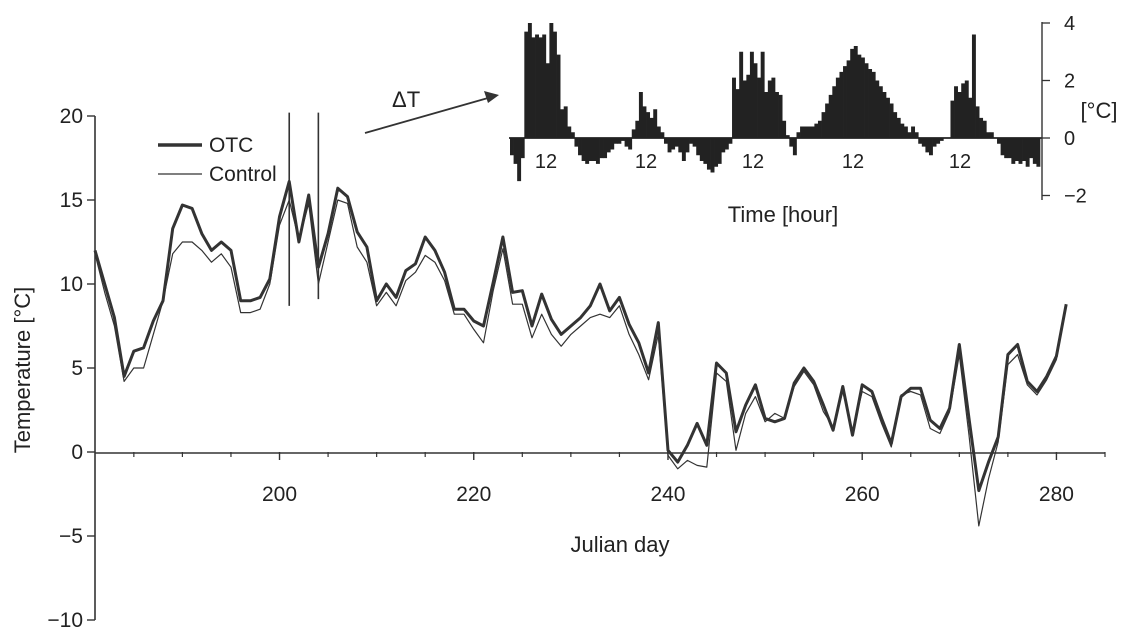 The width and height of the screenshot is (1148, 628). Describe the element at coordinates (667, 494) in the screenshot. I see `x-tick-label: 240` at that location.